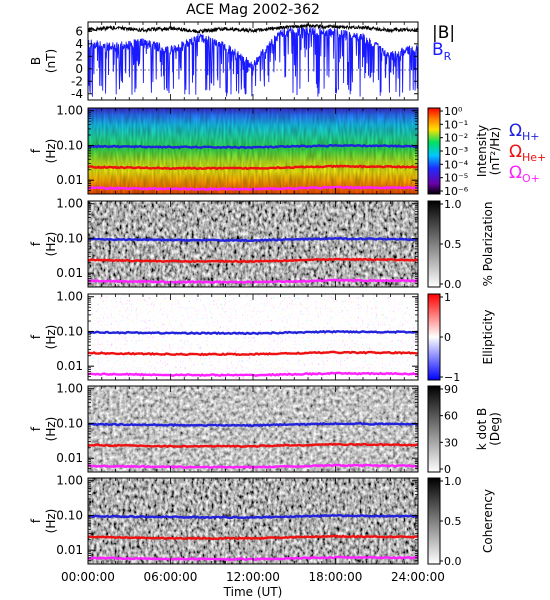 This screenshot has width=550, height=600. What do you see at coordinates (253, 577) in the screenshot?
I see `x-tick-label: 12:00:00` at bounding box center [253, 577].